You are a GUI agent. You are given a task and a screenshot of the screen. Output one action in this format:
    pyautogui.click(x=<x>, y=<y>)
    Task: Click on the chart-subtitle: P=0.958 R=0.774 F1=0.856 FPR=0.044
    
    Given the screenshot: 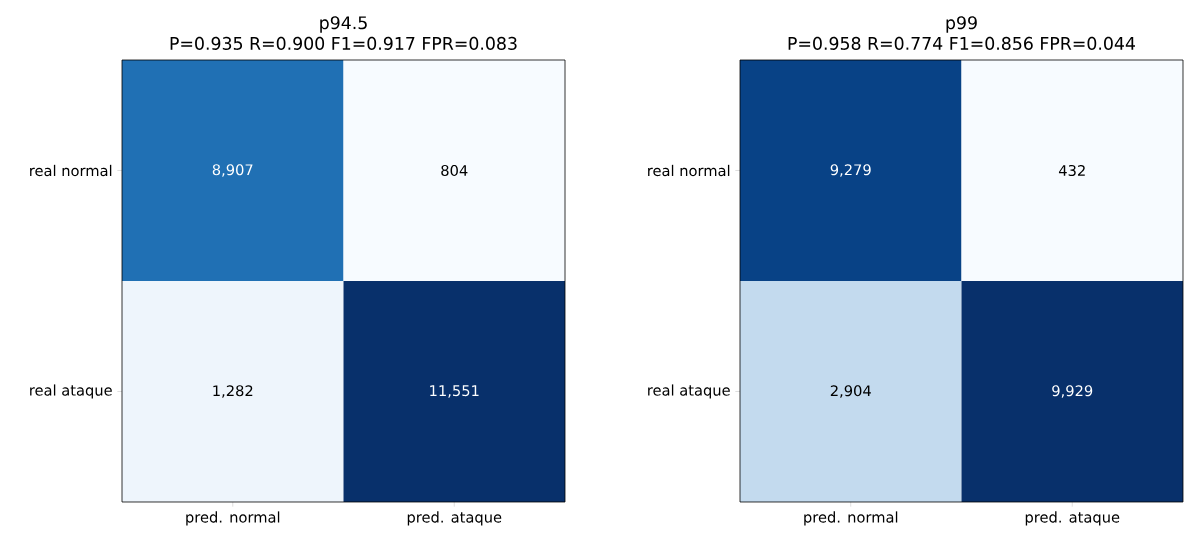 What is the action you would take?
    pyautogui.click(x=961, y=43)
    